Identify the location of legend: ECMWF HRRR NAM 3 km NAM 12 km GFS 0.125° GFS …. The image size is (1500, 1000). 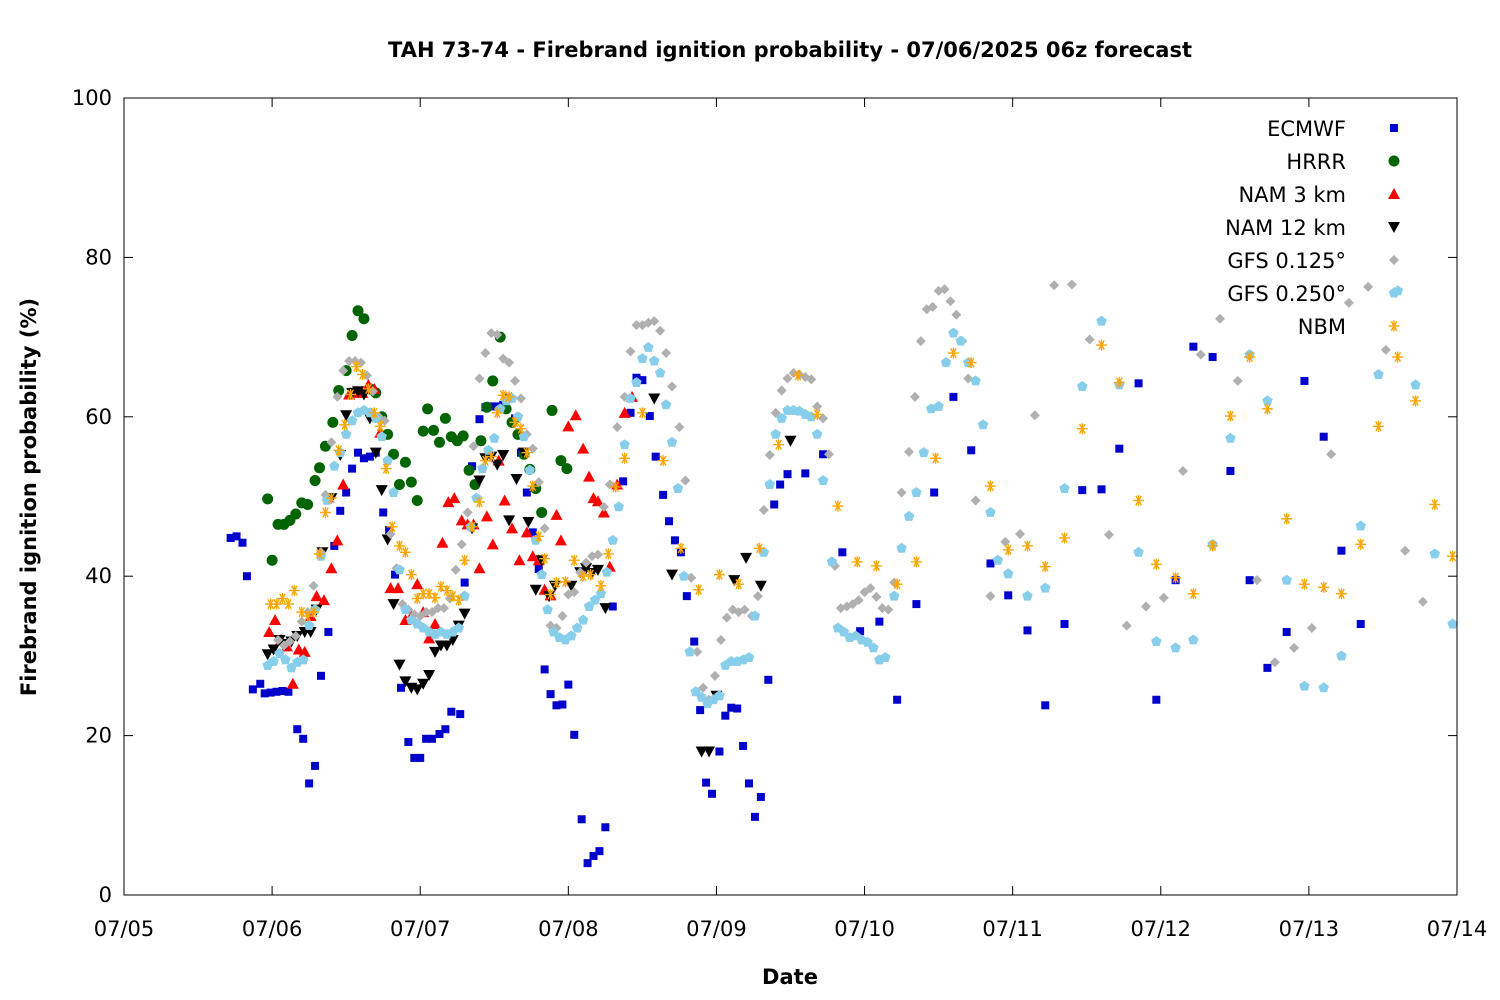
(1312, 228).